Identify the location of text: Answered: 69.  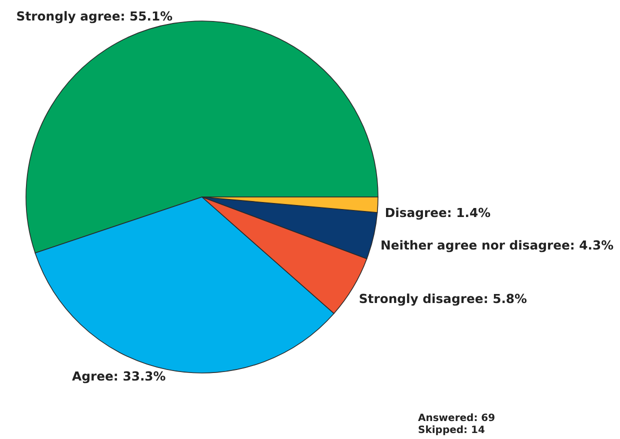
(457, 418).